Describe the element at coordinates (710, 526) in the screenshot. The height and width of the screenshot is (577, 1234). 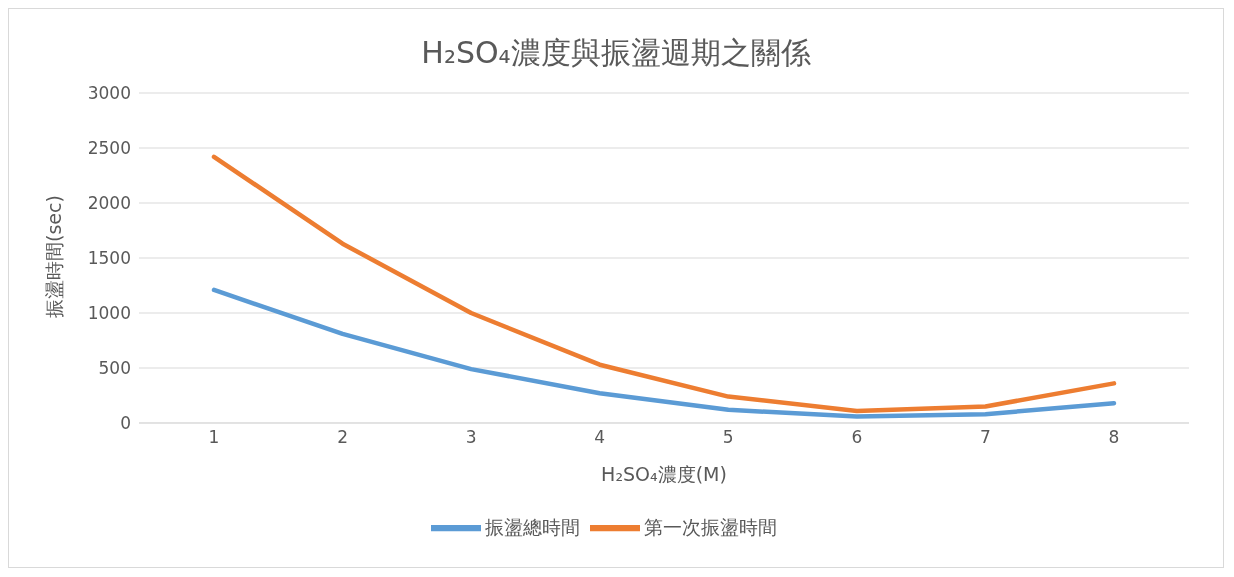
I see `legend-label: 第一次振盪時間` at that location.